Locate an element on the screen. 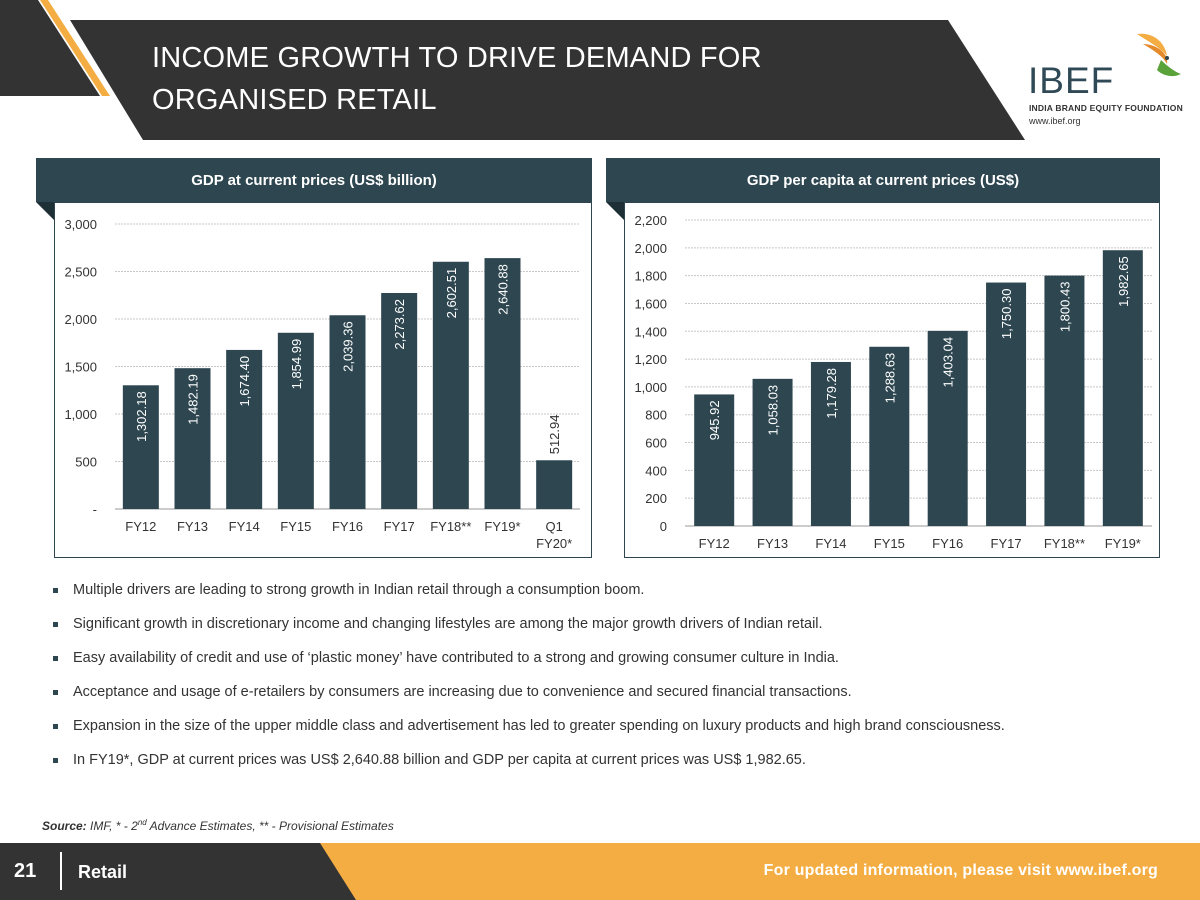 Image resolution: width=1200 pixels, height=900 pixels. gdp-chart-fold-icon is located at coordinates (45, 211).